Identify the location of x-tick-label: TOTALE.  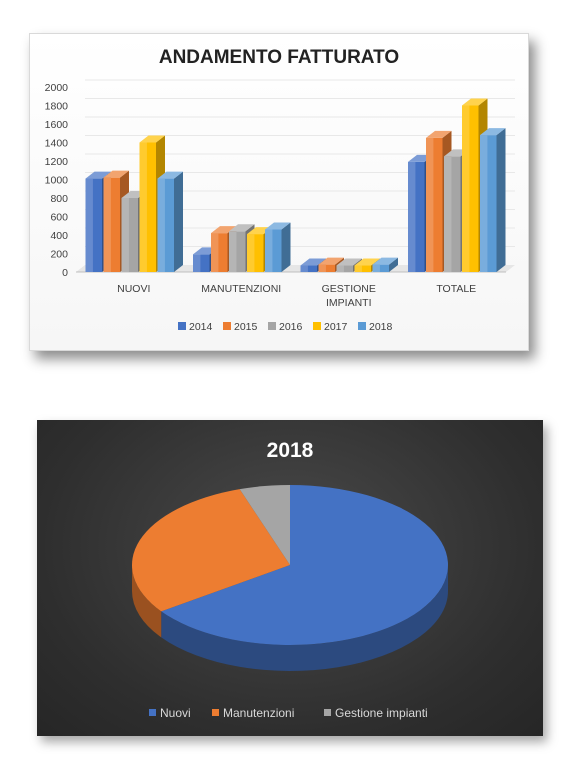
(456, 289).